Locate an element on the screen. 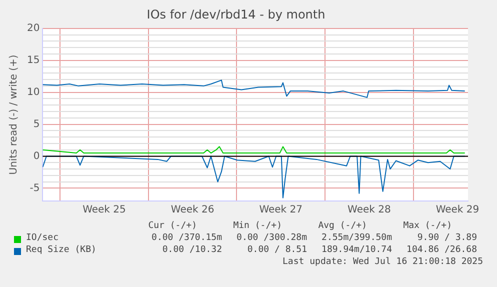 The width and height of the screenshot is (497, 287). text: 0.00 /10.32 is located at coordinates (192, 250).